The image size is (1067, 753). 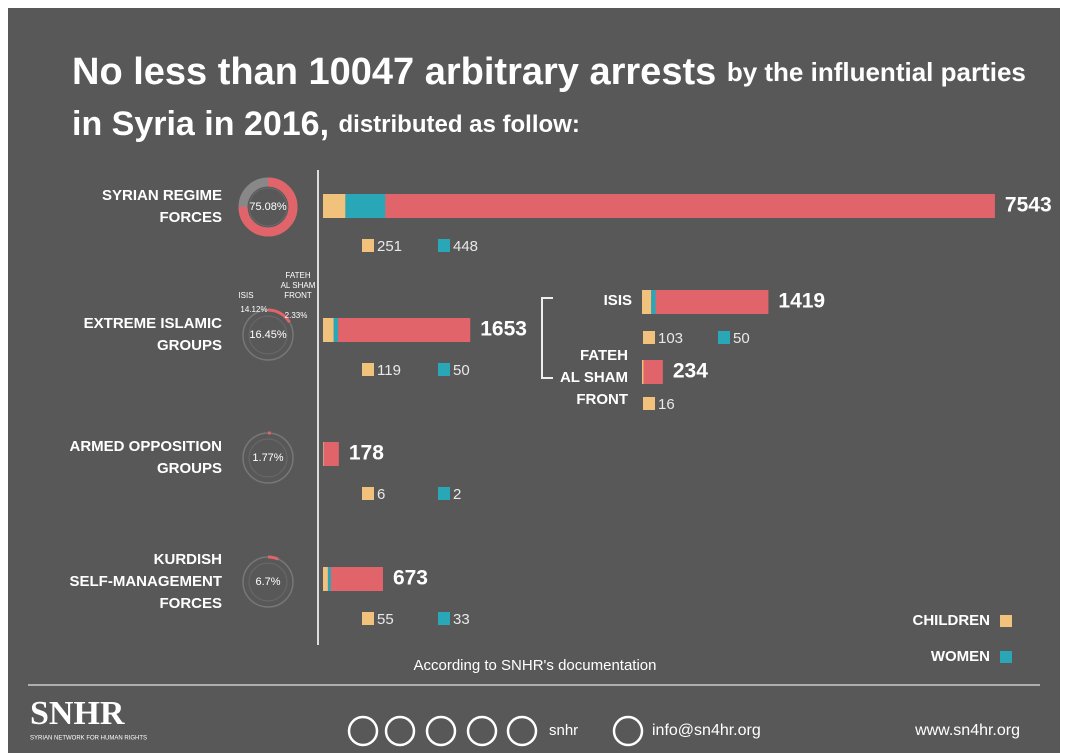 I want to click on sub-name: FRONT, so click(x=298, y=295).